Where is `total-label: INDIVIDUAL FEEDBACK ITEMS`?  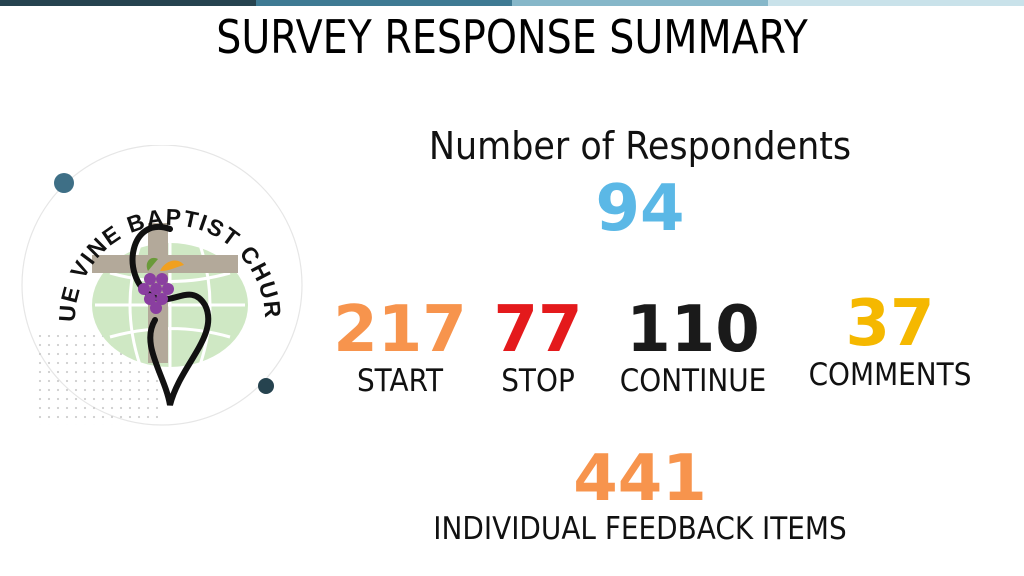
total-label: INDIVIDUAL FEEDBACK ITEMS is located at coordinates (640, 529).